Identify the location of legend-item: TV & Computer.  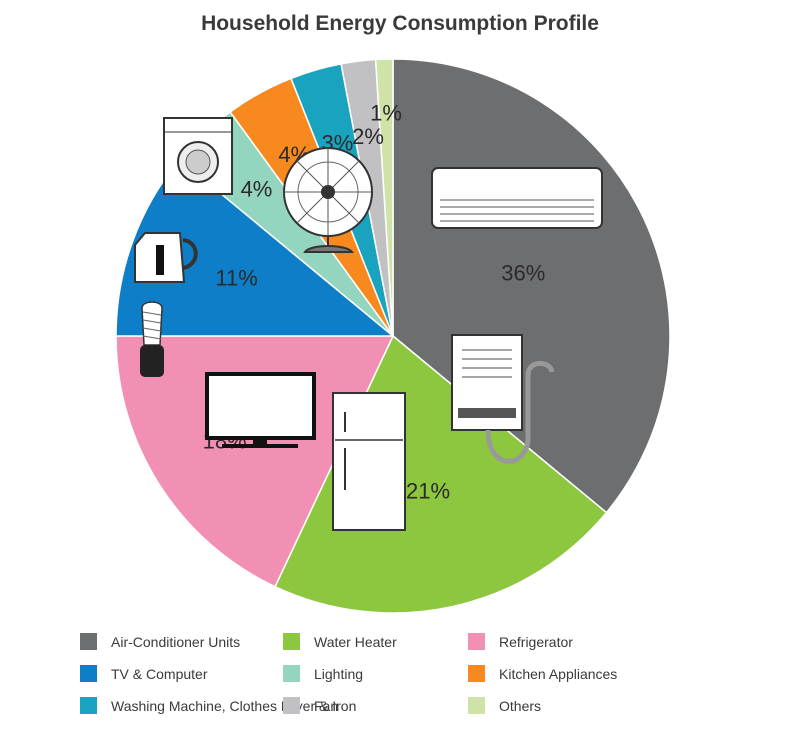
(143, 673).